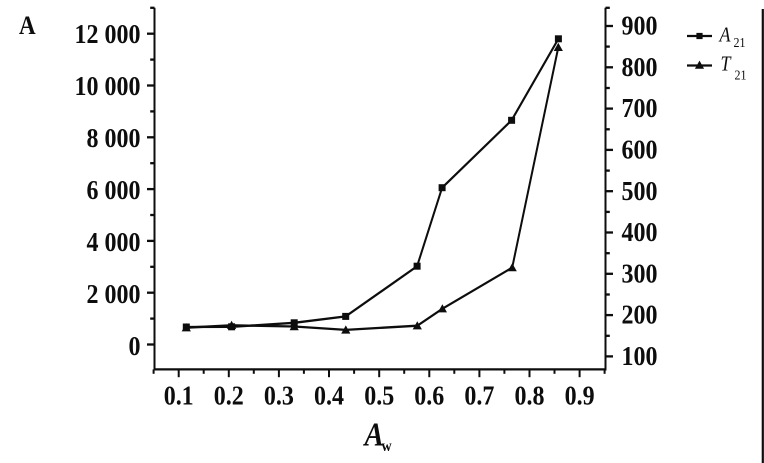 This screenshot has height=463, width=764. I want to click on svg-text: 0.7, so click(479, 395).